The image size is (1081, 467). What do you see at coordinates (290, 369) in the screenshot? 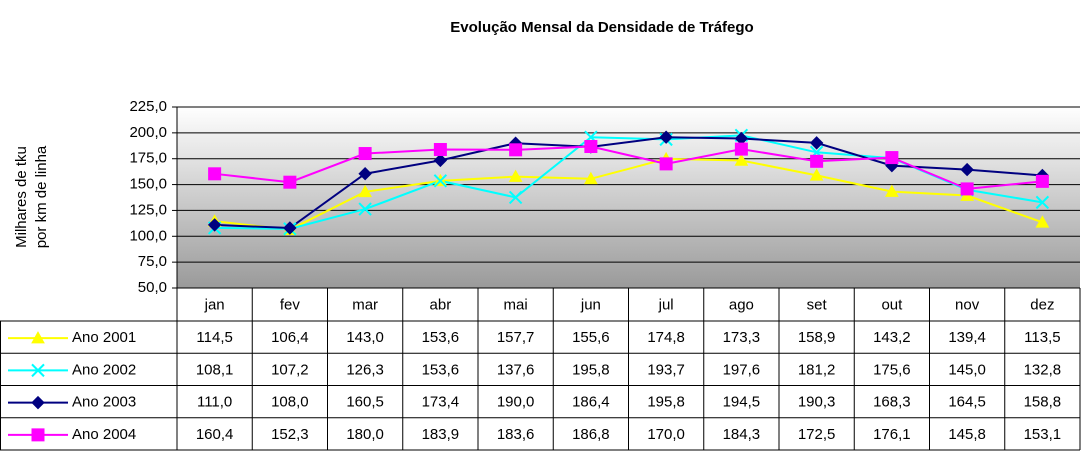
I see `table-value: 107,2` at bounding box center [290, 369].